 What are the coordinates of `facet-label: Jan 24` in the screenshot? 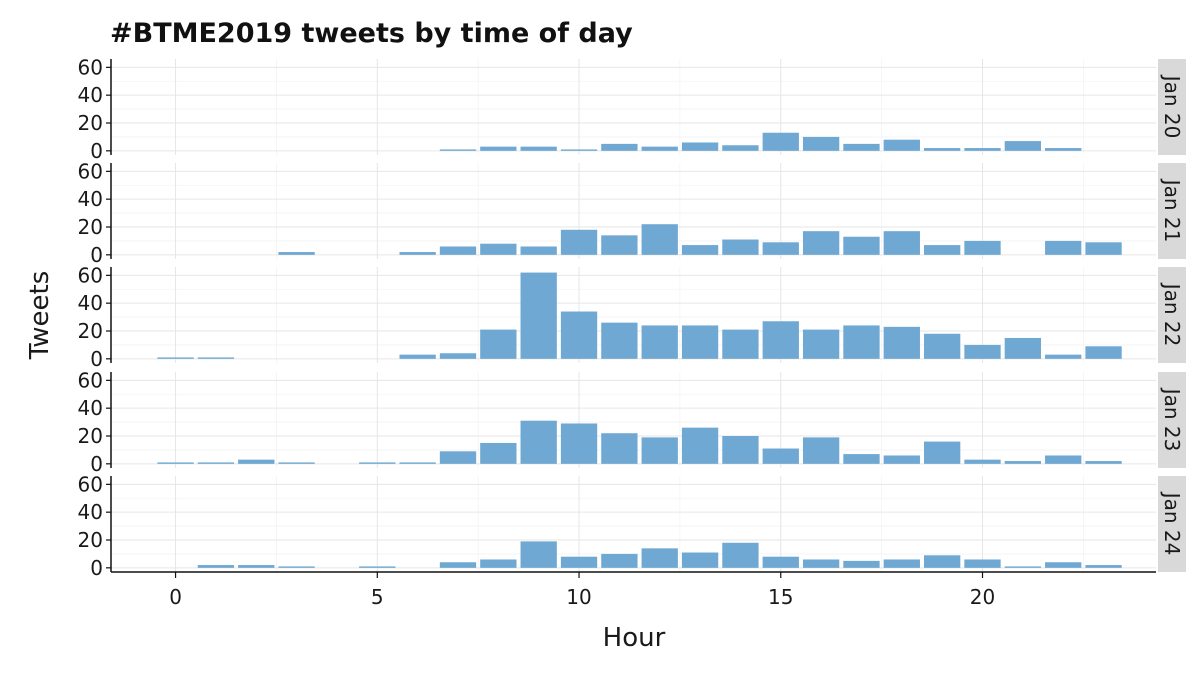 It's located at (1172, 523).